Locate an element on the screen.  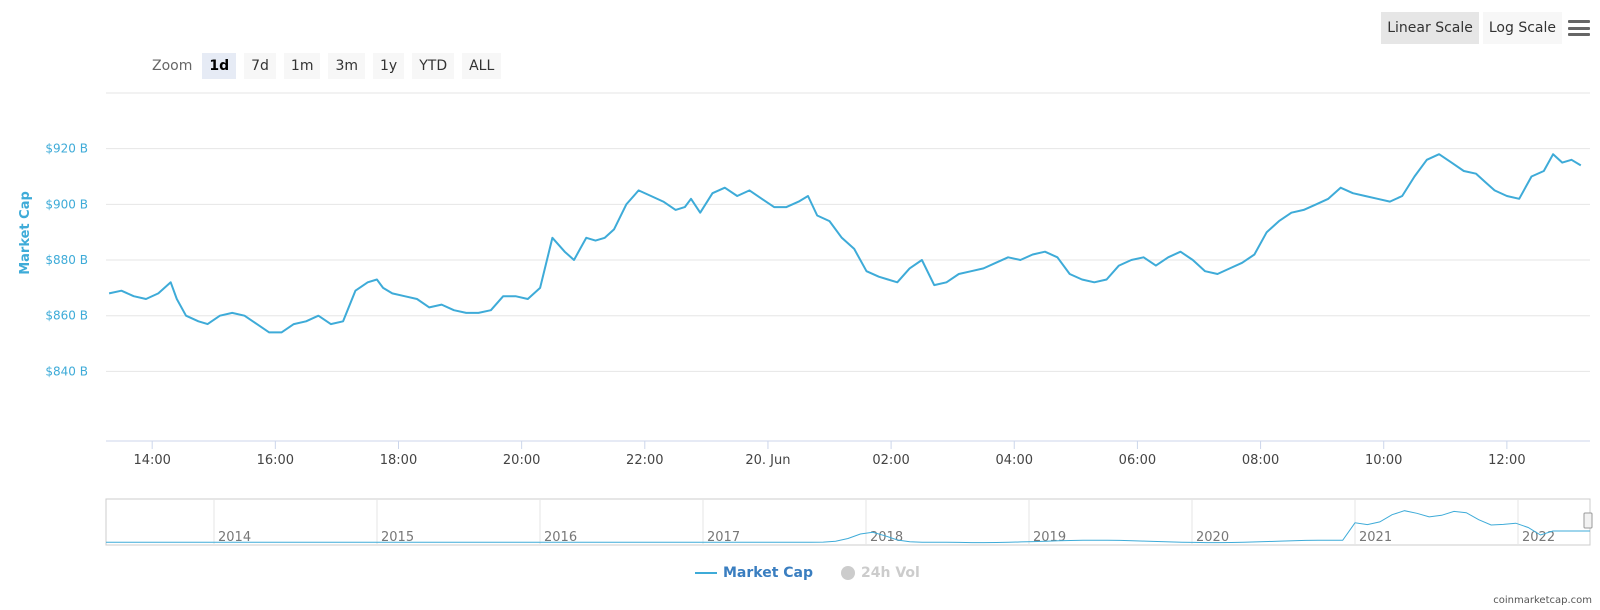
credit-link: coinmarketcap.com is located at coordinates (1542, 600).